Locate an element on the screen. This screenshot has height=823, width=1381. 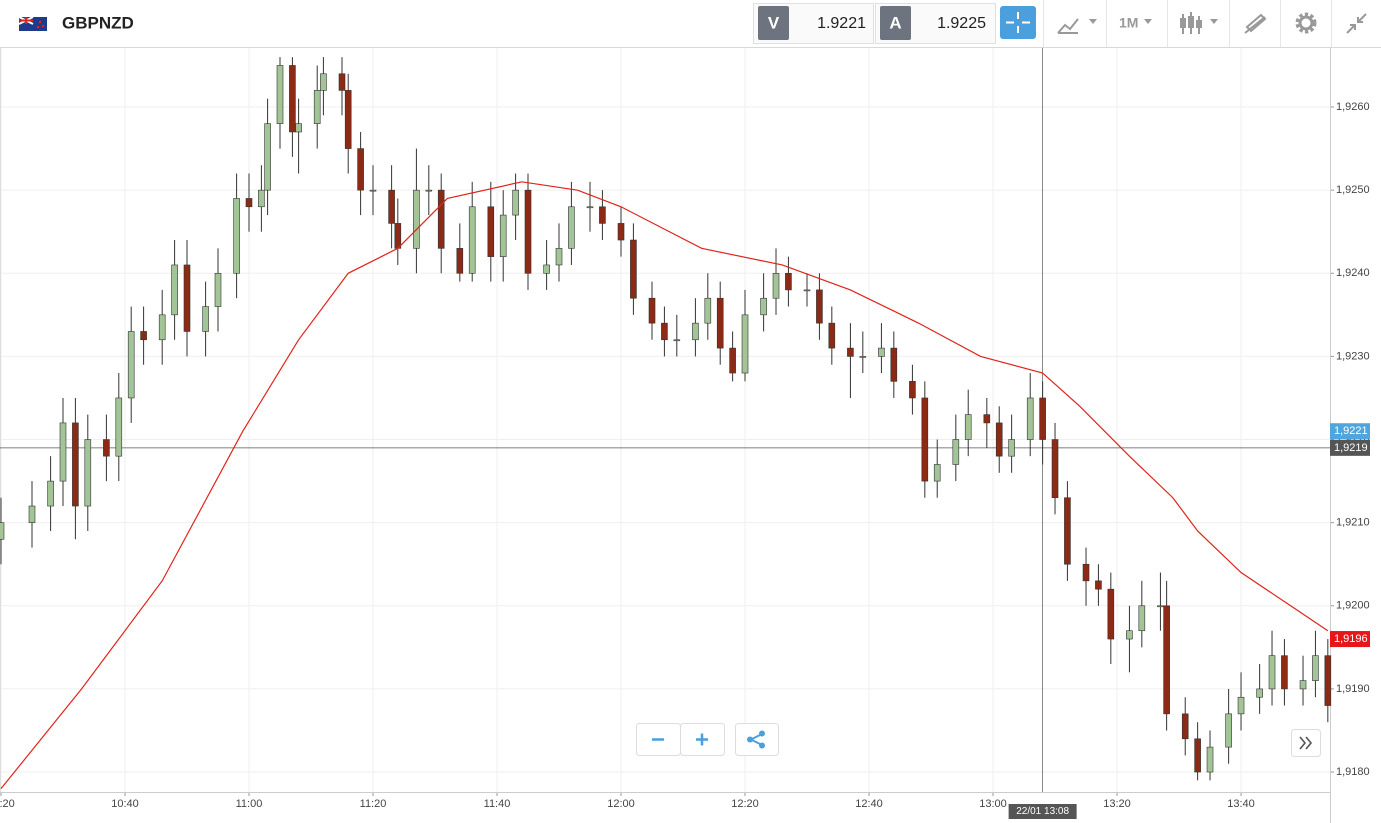
crosshair-time-label: 22/01 13:08 is located at coordinates (1042, 811).